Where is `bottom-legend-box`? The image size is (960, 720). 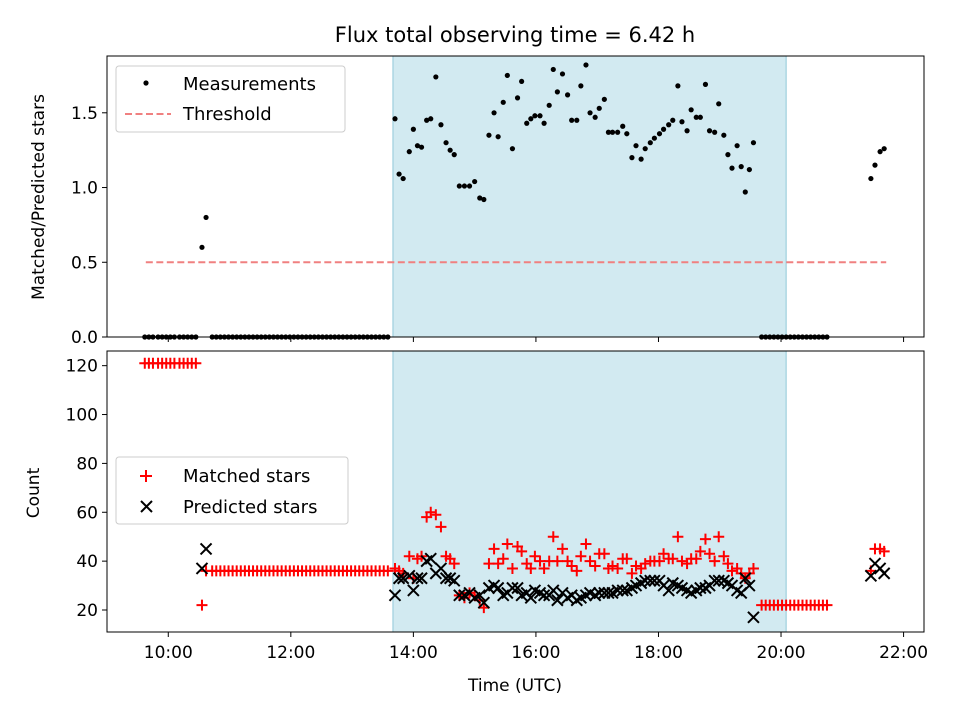 bottom-legend-box is located at coordinates (232, 490).